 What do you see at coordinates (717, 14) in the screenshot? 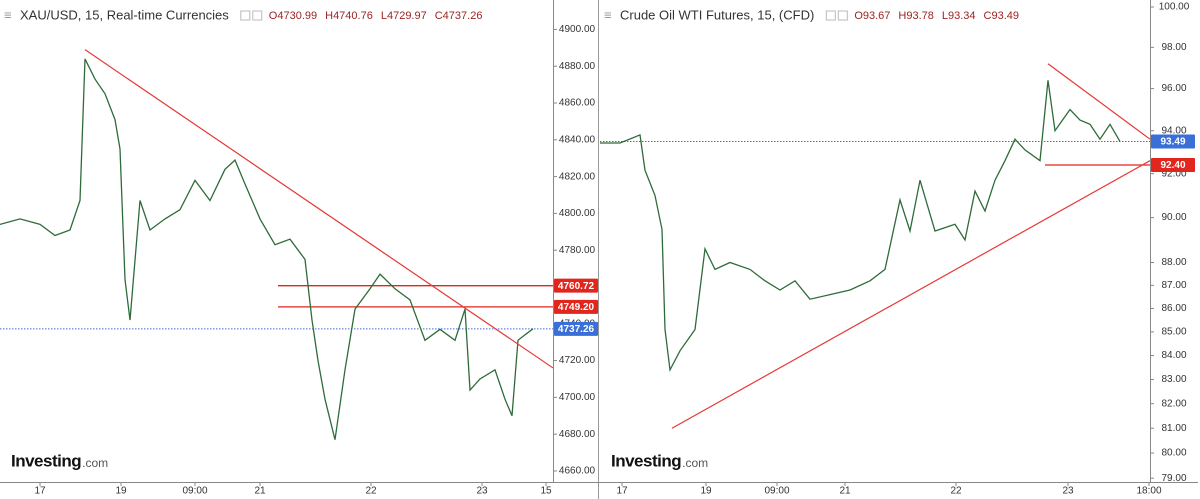
I see `chart-title: Crude Oil WTI Futures, 15, (CFD)` at bounding box center [717, 14].